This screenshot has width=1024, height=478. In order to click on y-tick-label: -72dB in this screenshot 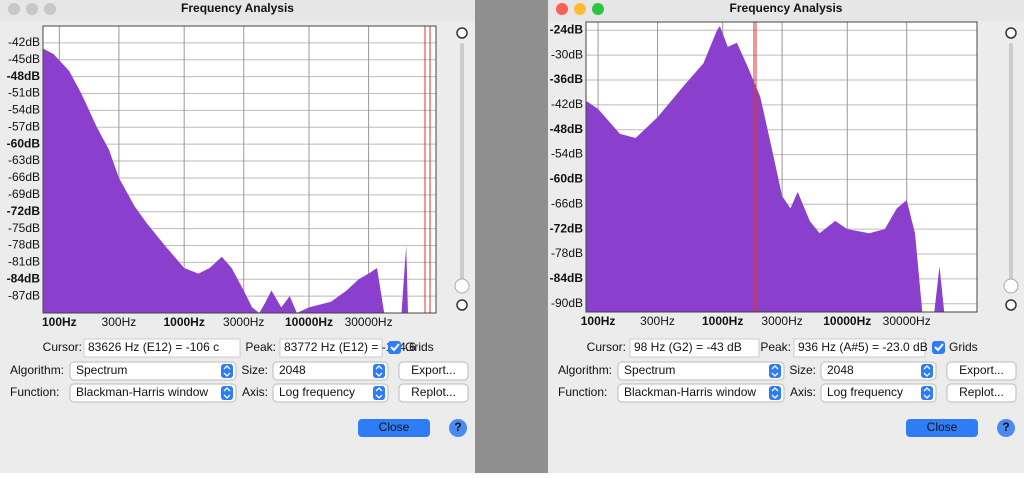, I will do `click(24, 211)`.